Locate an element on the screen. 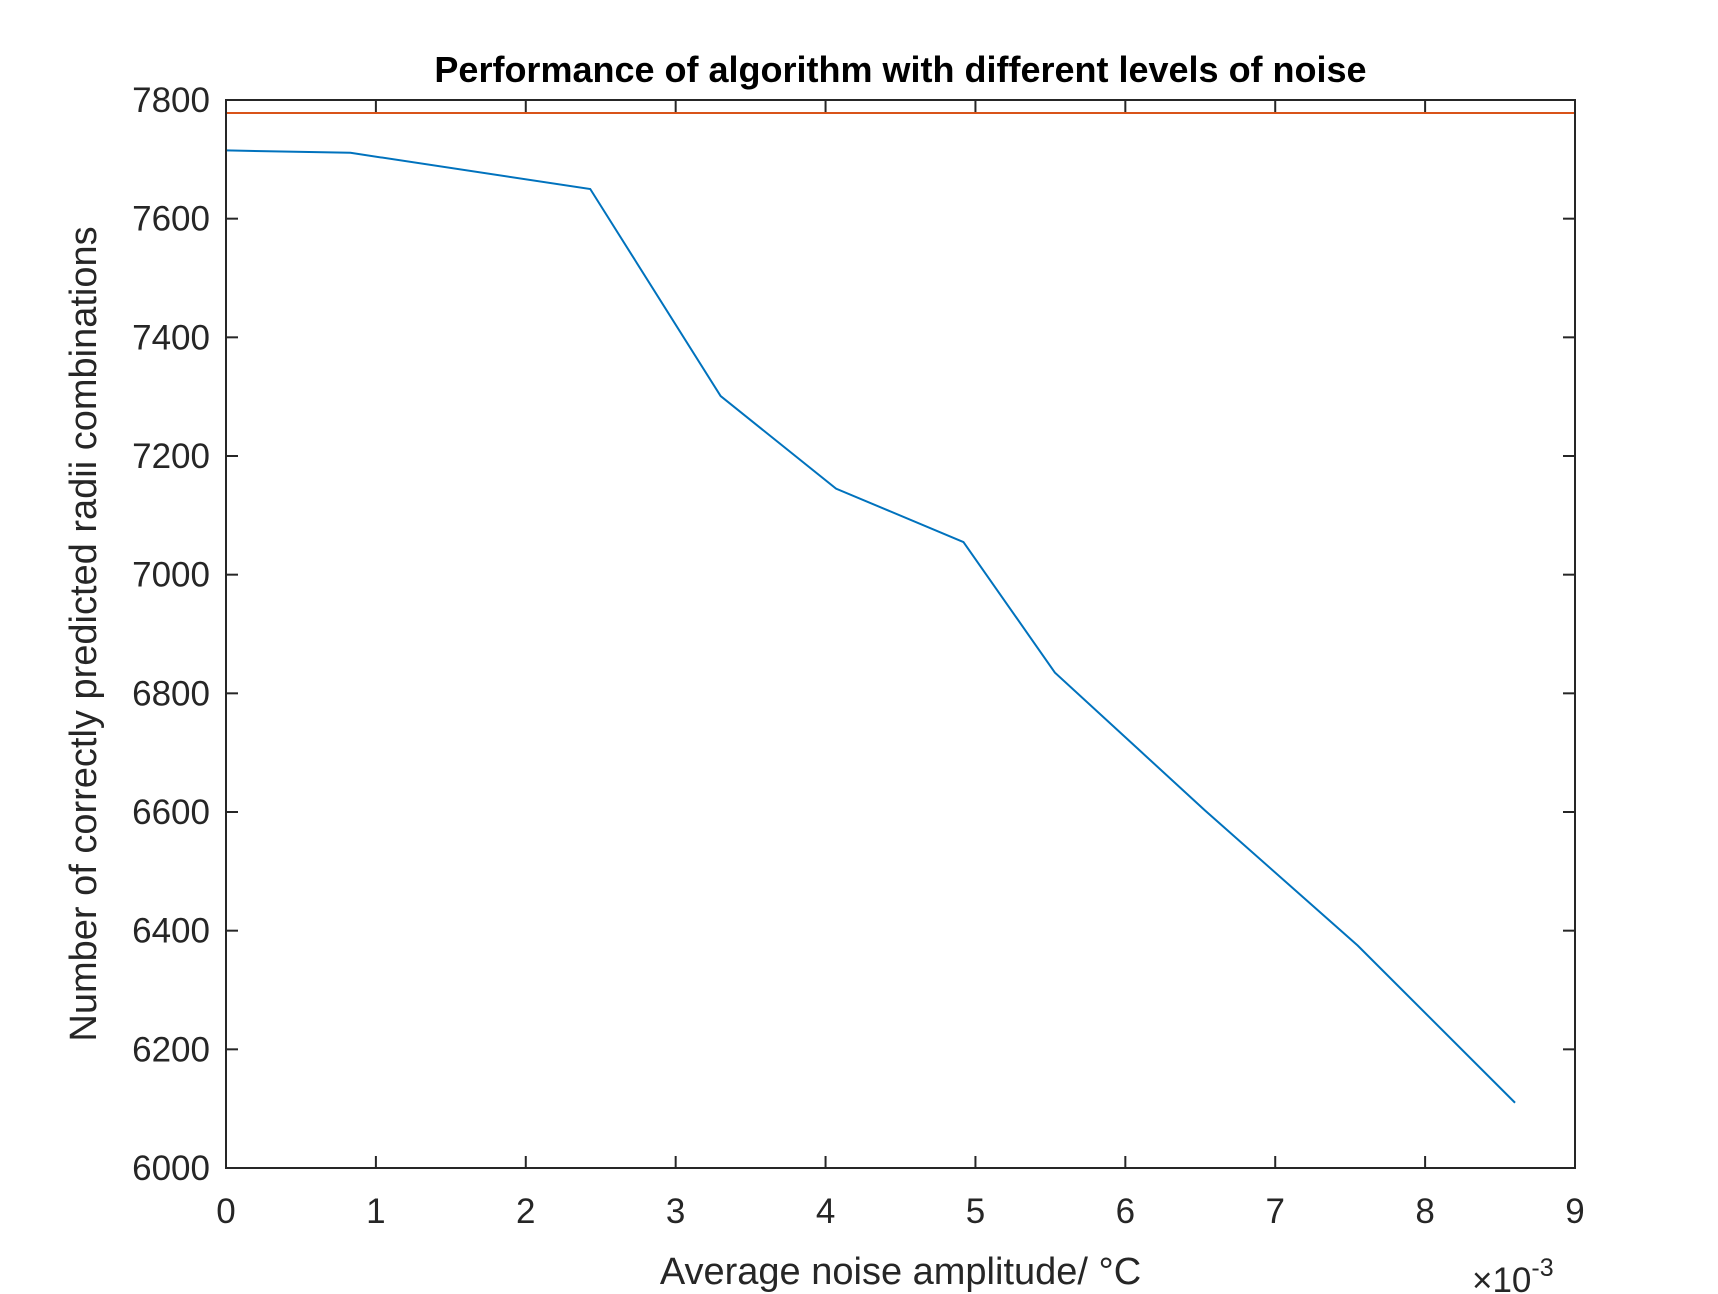 This screenshot has height=1294, width=1718. y-tick-label: 7800 is located at coordinates (171, 100).